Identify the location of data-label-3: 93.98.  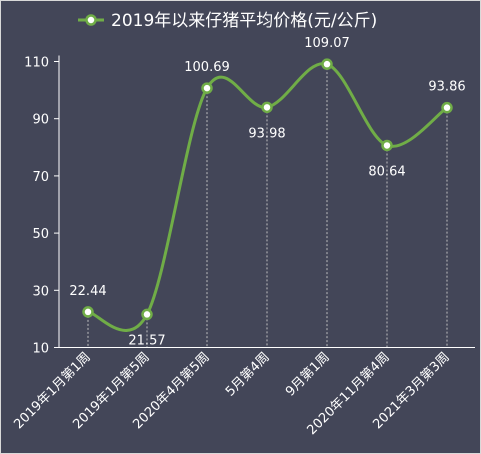
(266, 133).